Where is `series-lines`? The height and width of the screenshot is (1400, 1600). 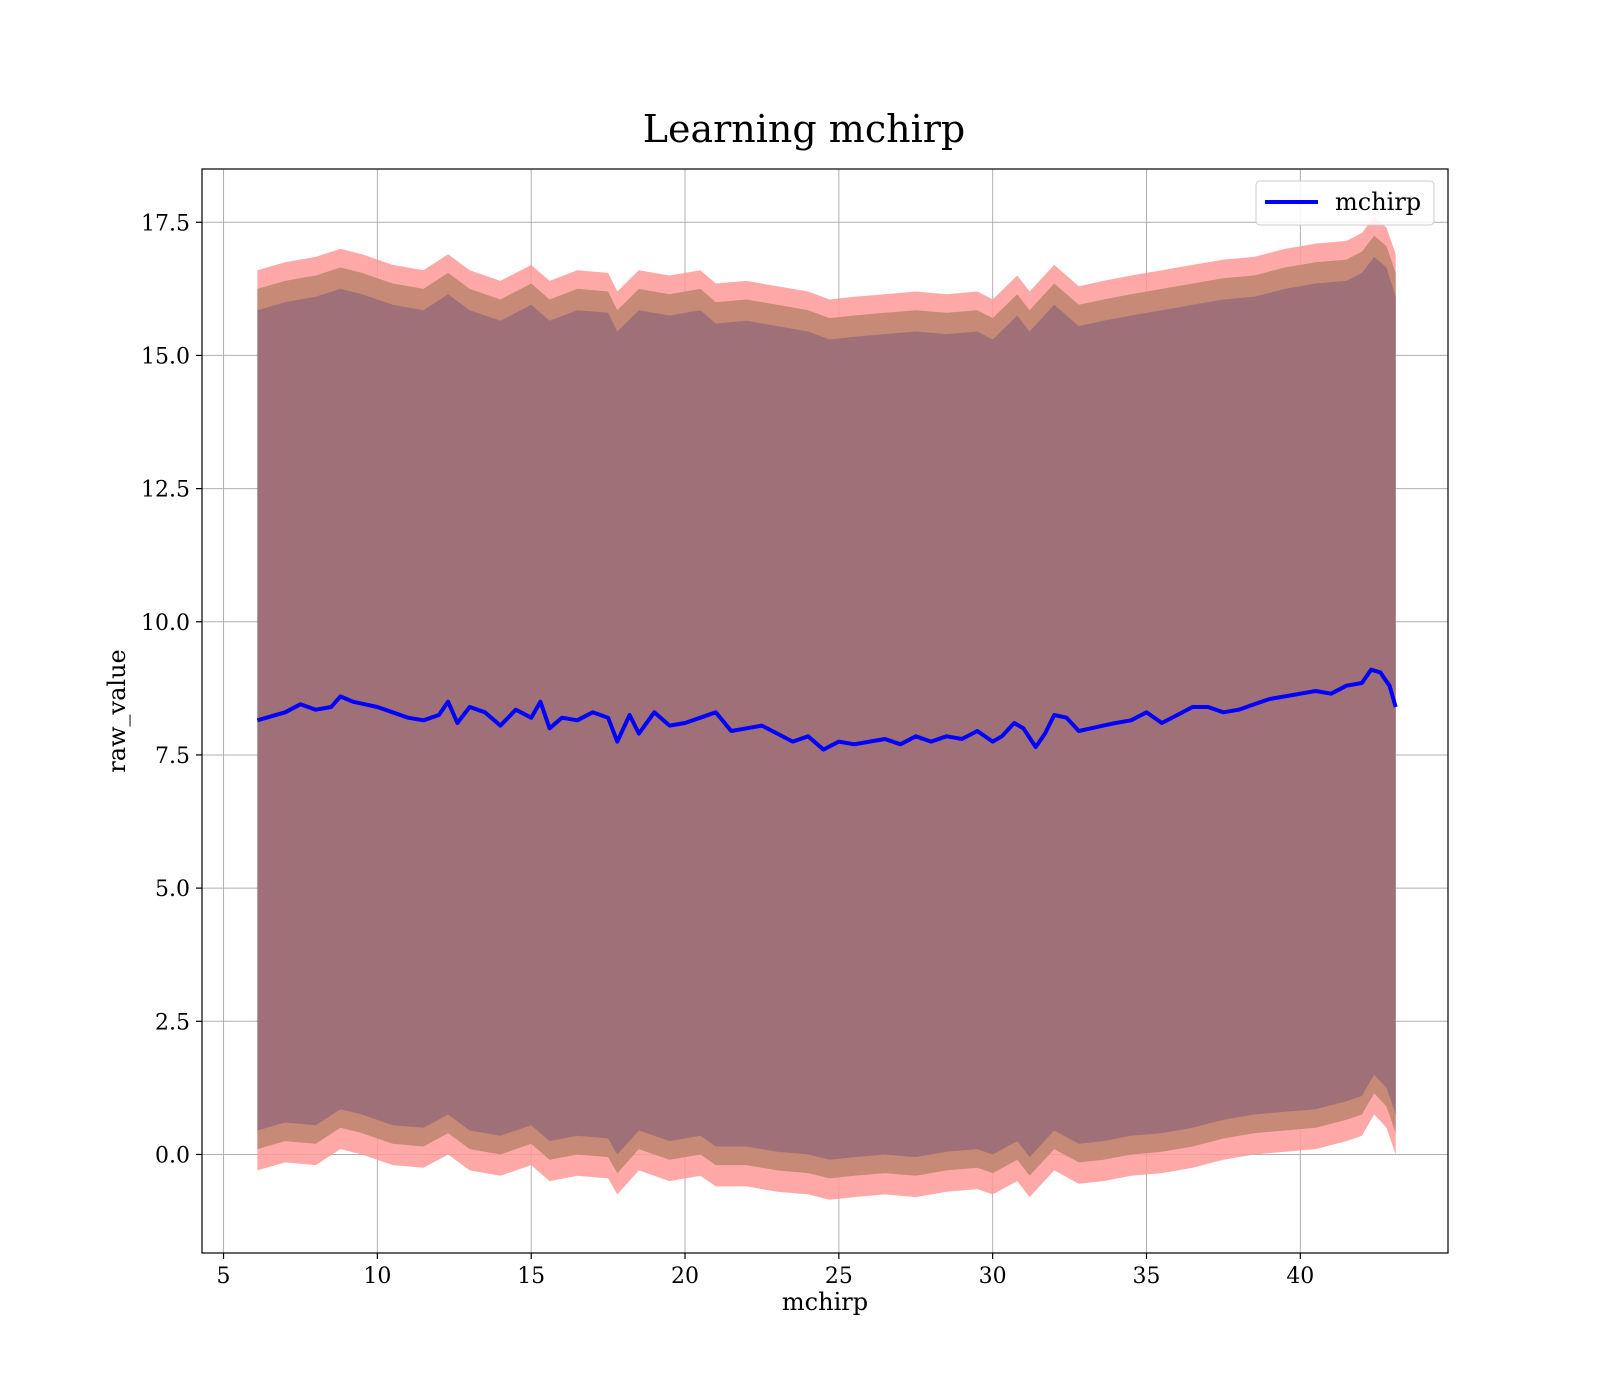 series-lines is located at coordinates (827, 709).